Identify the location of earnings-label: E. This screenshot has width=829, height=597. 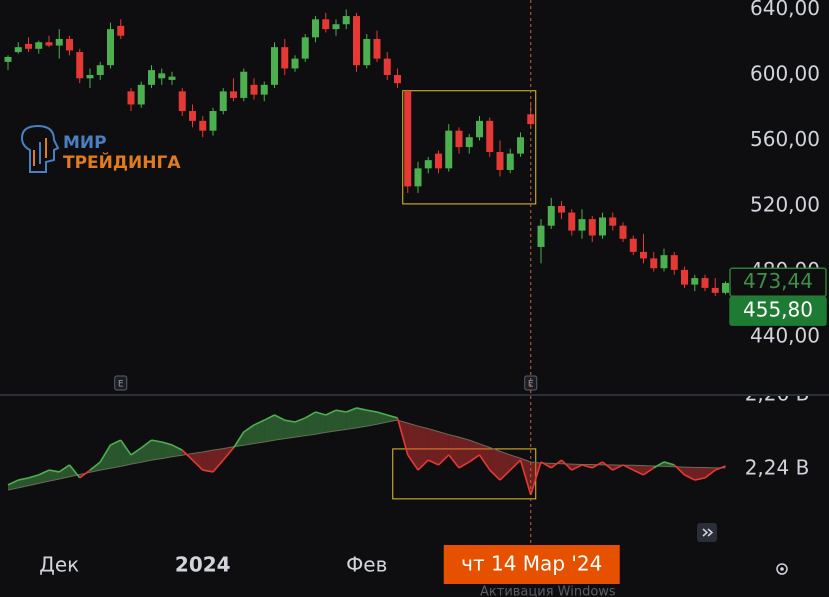
(121, 385).